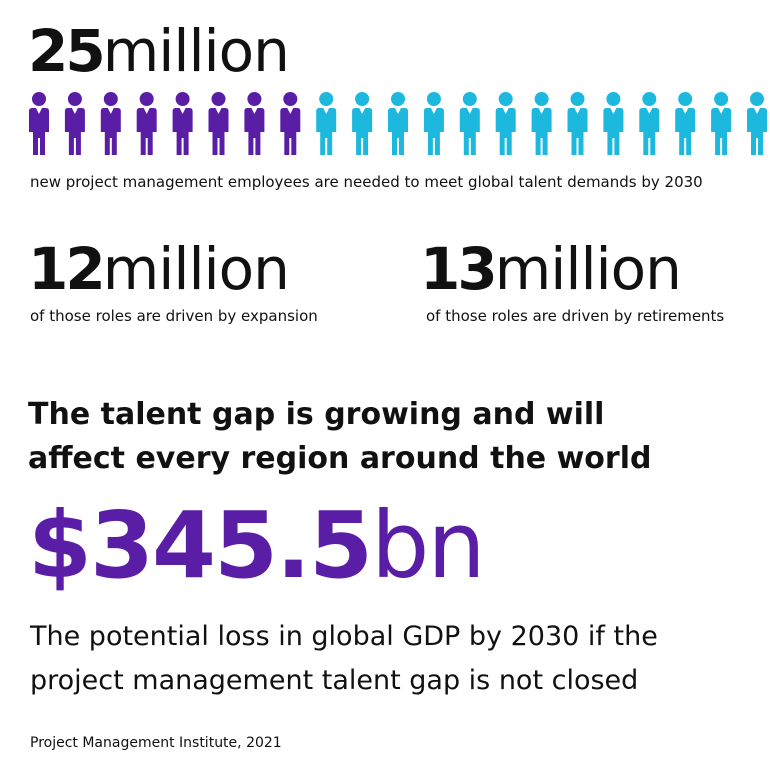 Image resolution: width=770 pixels, height=764 pixels. What do you see at coordinates (156, 743) in the screenshot?
I see `source: Project Management Institute, 2021` at bounding box center [156, 743].